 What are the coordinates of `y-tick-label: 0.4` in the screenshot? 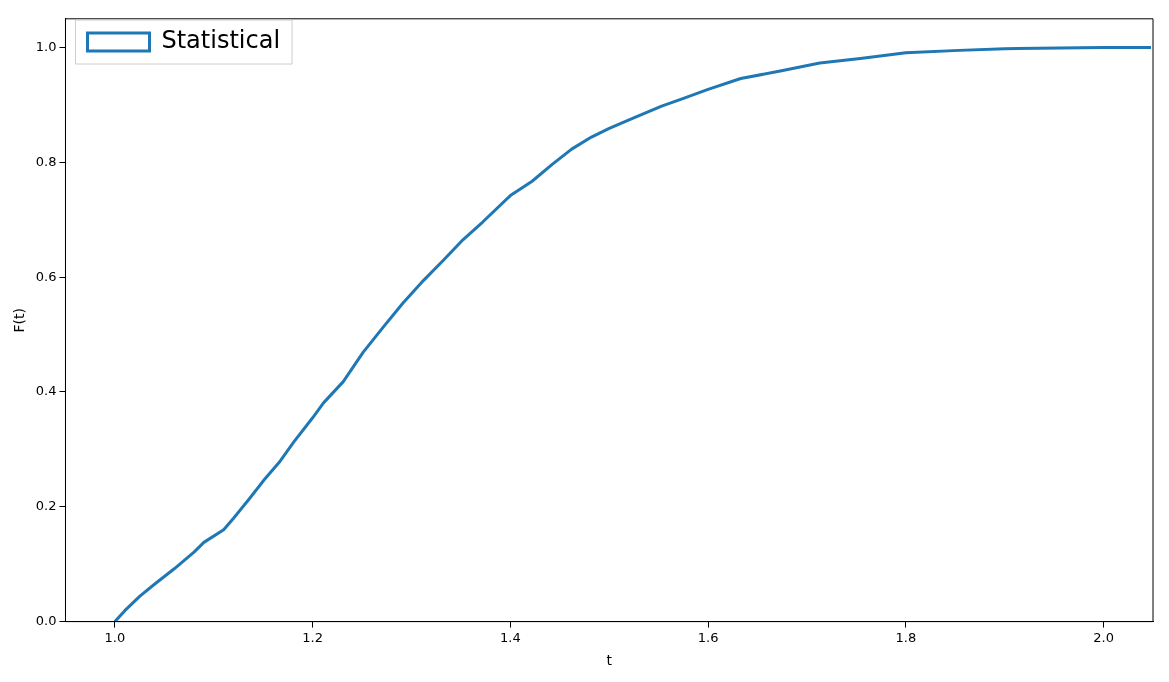 It's located at (46, 391).